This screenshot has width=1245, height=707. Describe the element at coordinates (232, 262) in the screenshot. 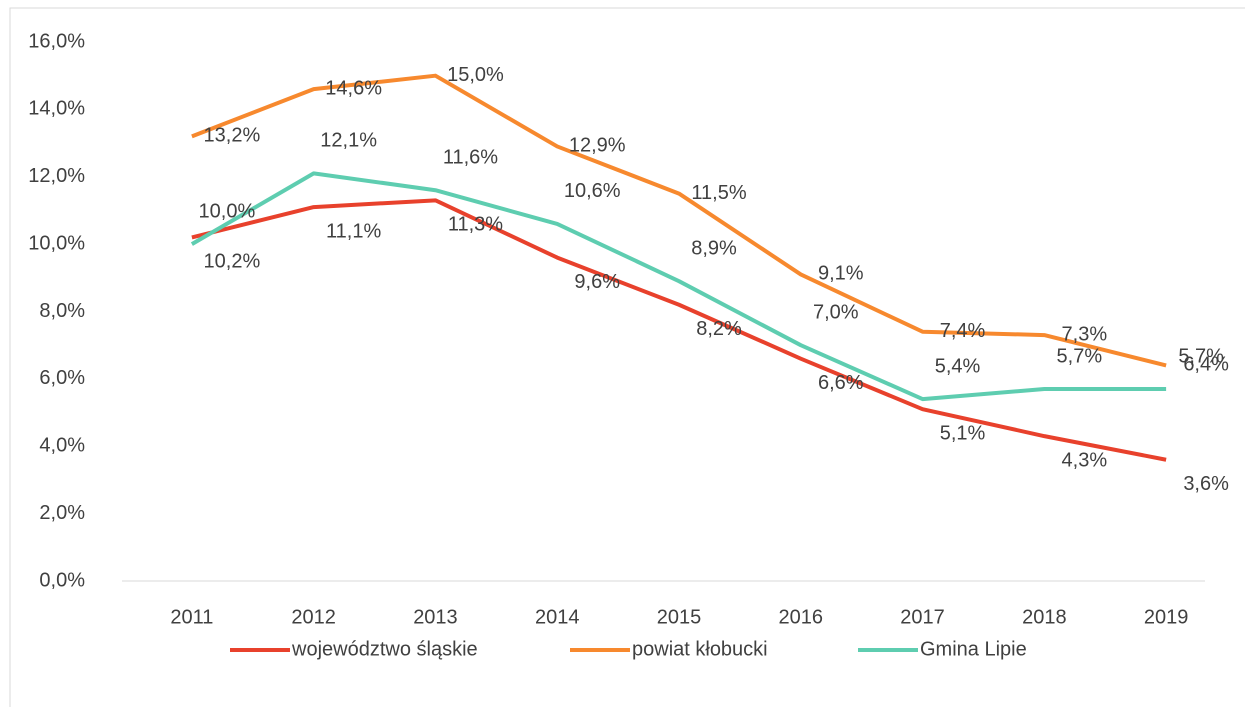

I see `data-label: 10,2%` at that location.